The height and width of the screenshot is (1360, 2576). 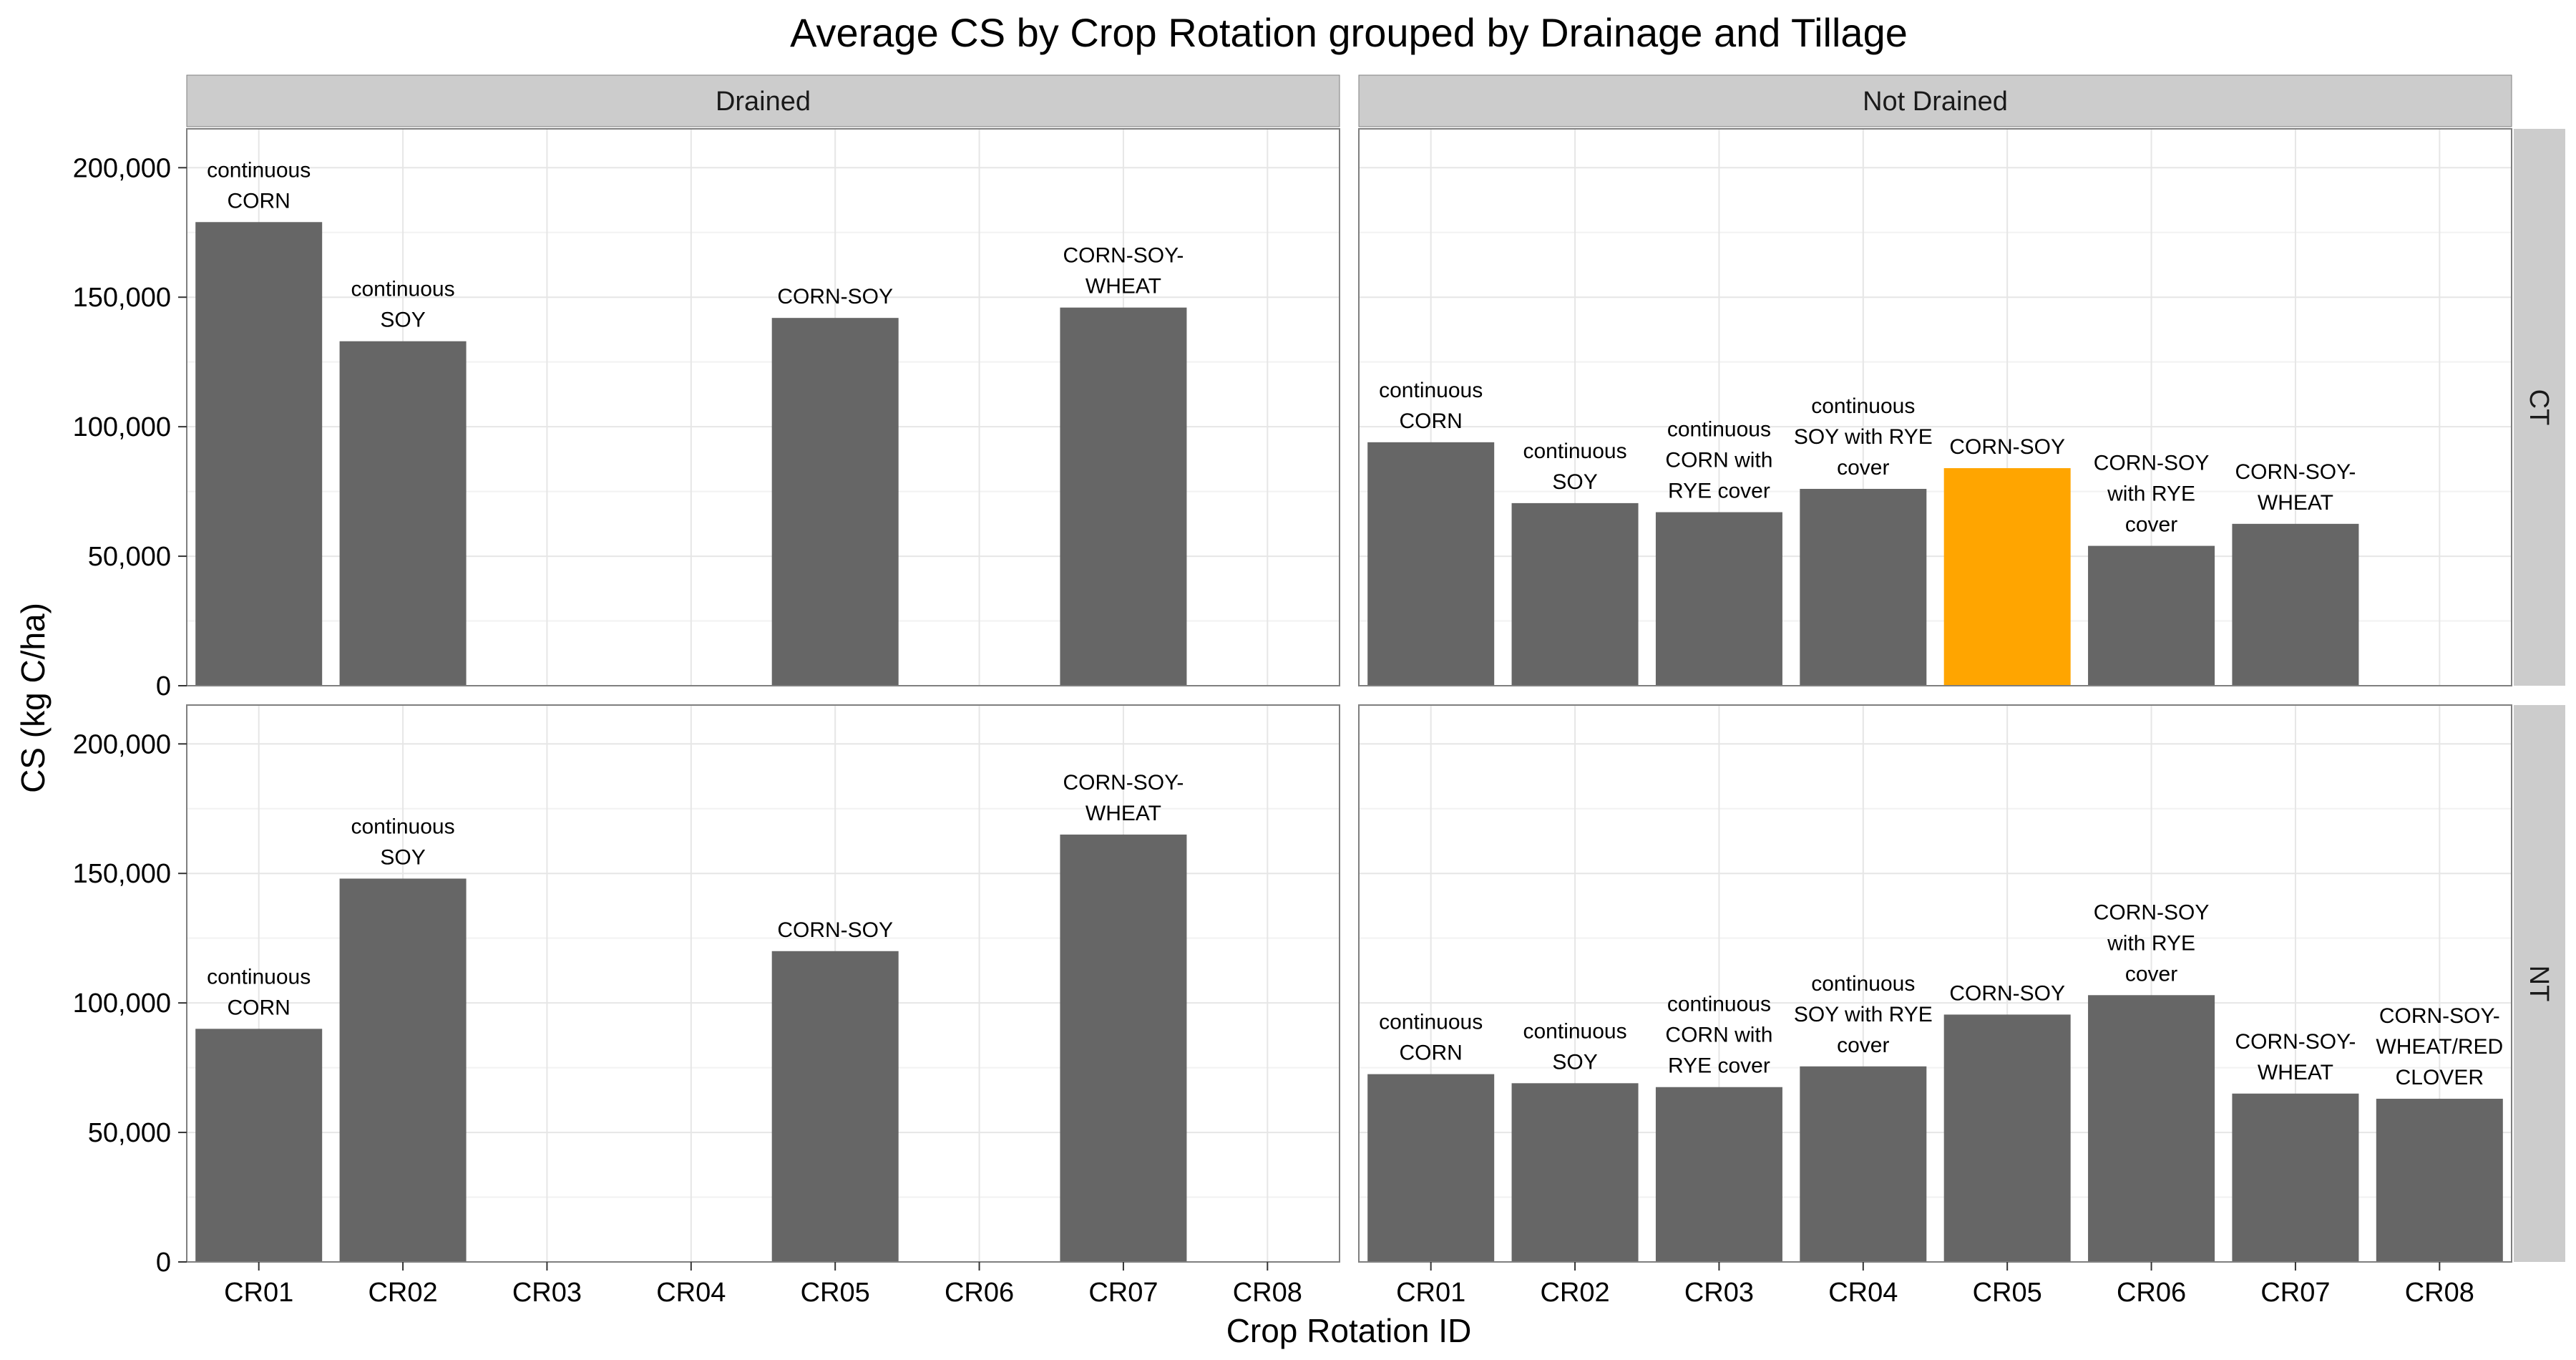 I want to click on strip-ct, so click(x=2539, y=407).